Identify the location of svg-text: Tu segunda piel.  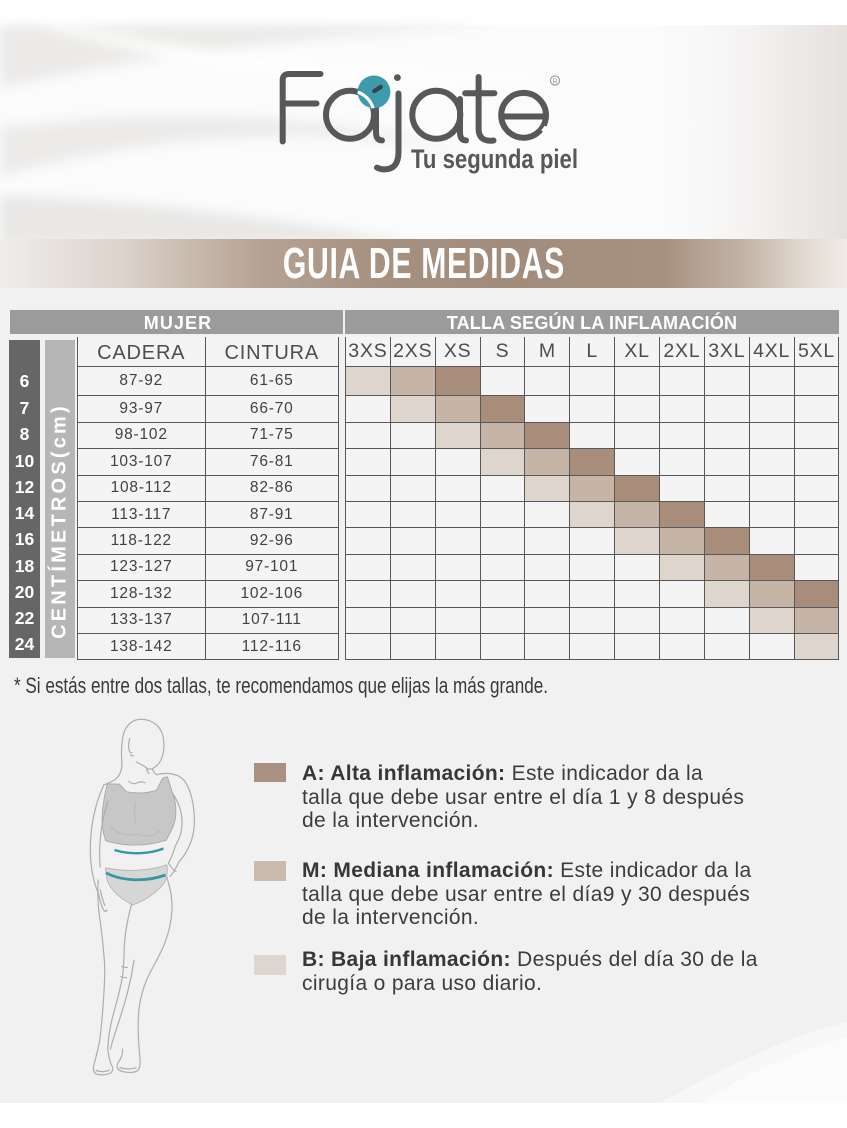
(494, 159).